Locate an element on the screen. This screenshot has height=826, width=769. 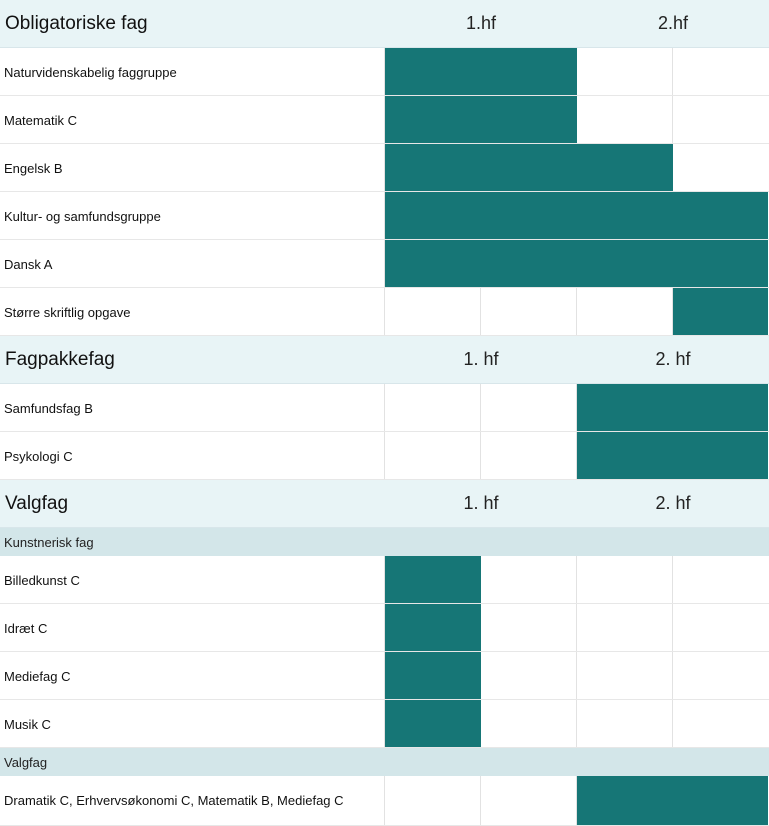
subject-row: Mediefag C is located at coordinates (384, 676).